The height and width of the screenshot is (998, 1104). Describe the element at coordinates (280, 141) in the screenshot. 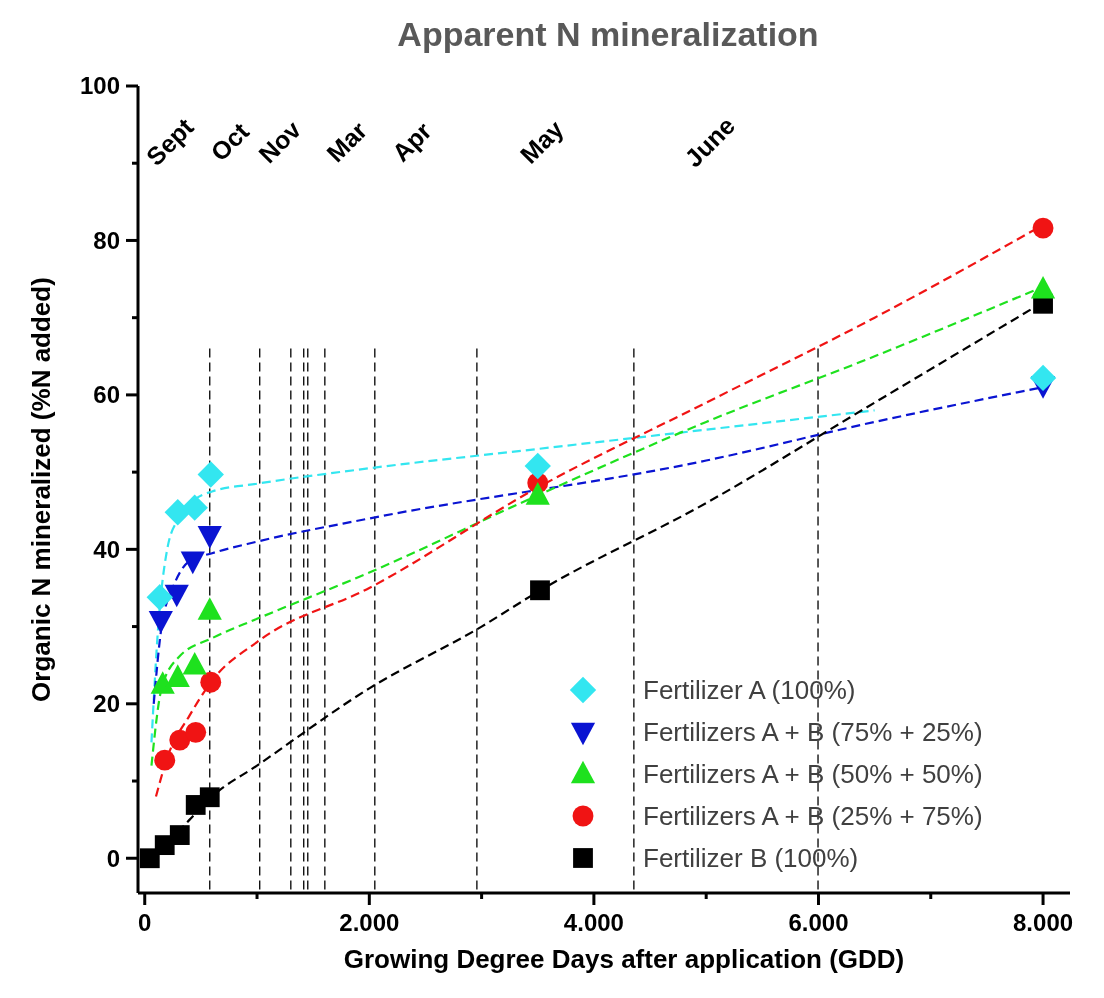

I see `annotation: Nov` at that location.